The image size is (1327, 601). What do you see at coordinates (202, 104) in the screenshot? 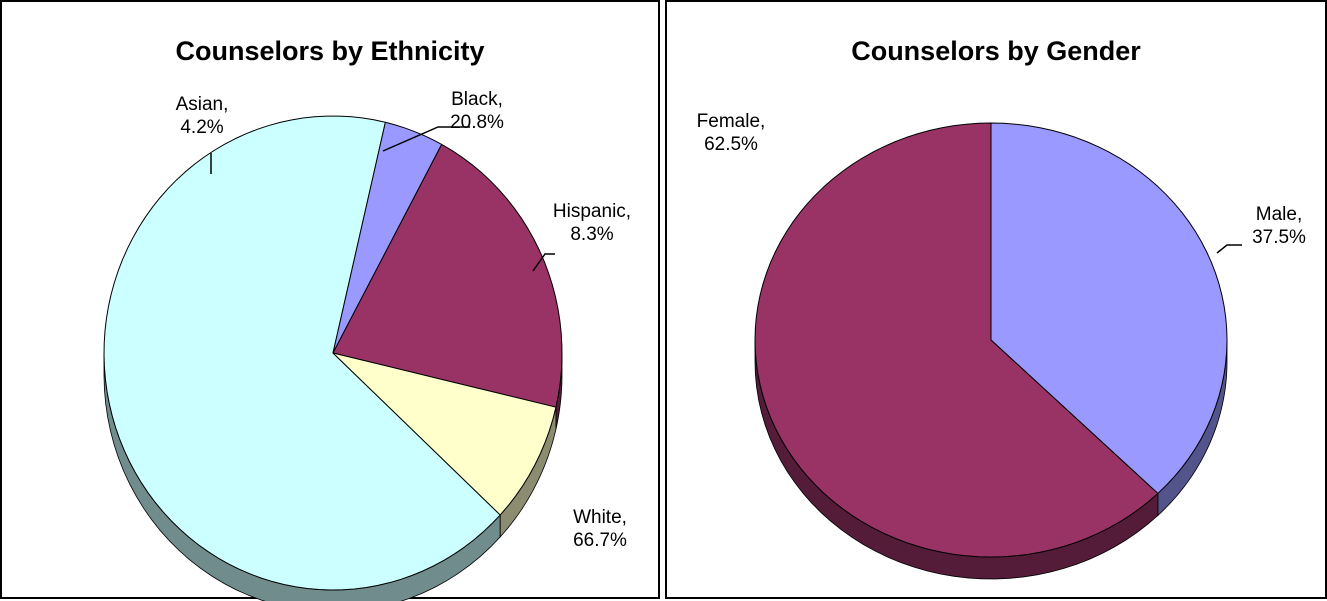
I see `data-label-asian-name: Asian,` at bounding box center [202, 104].